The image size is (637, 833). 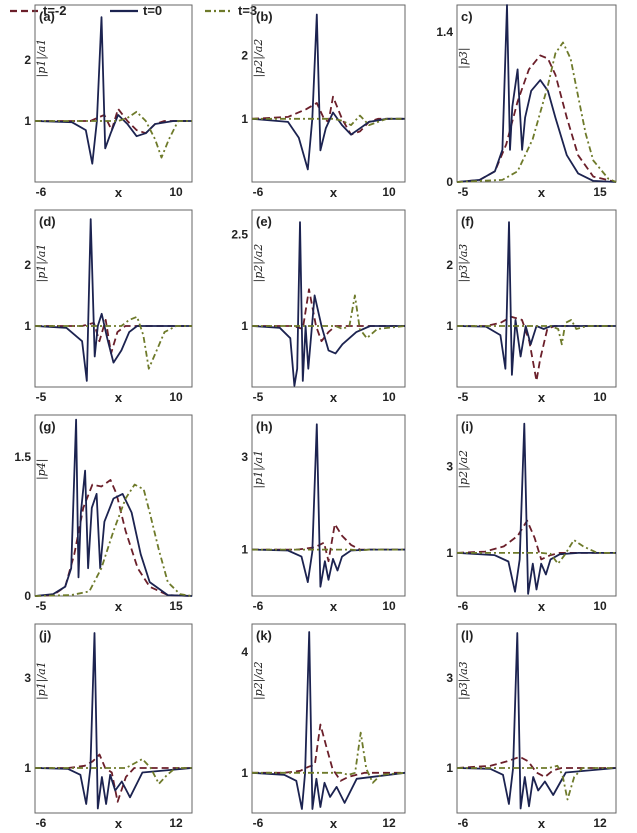 I want to click on panel-h: -6 10 x 1 3 |p1|/a1 (h), so click(x=323, y=514).